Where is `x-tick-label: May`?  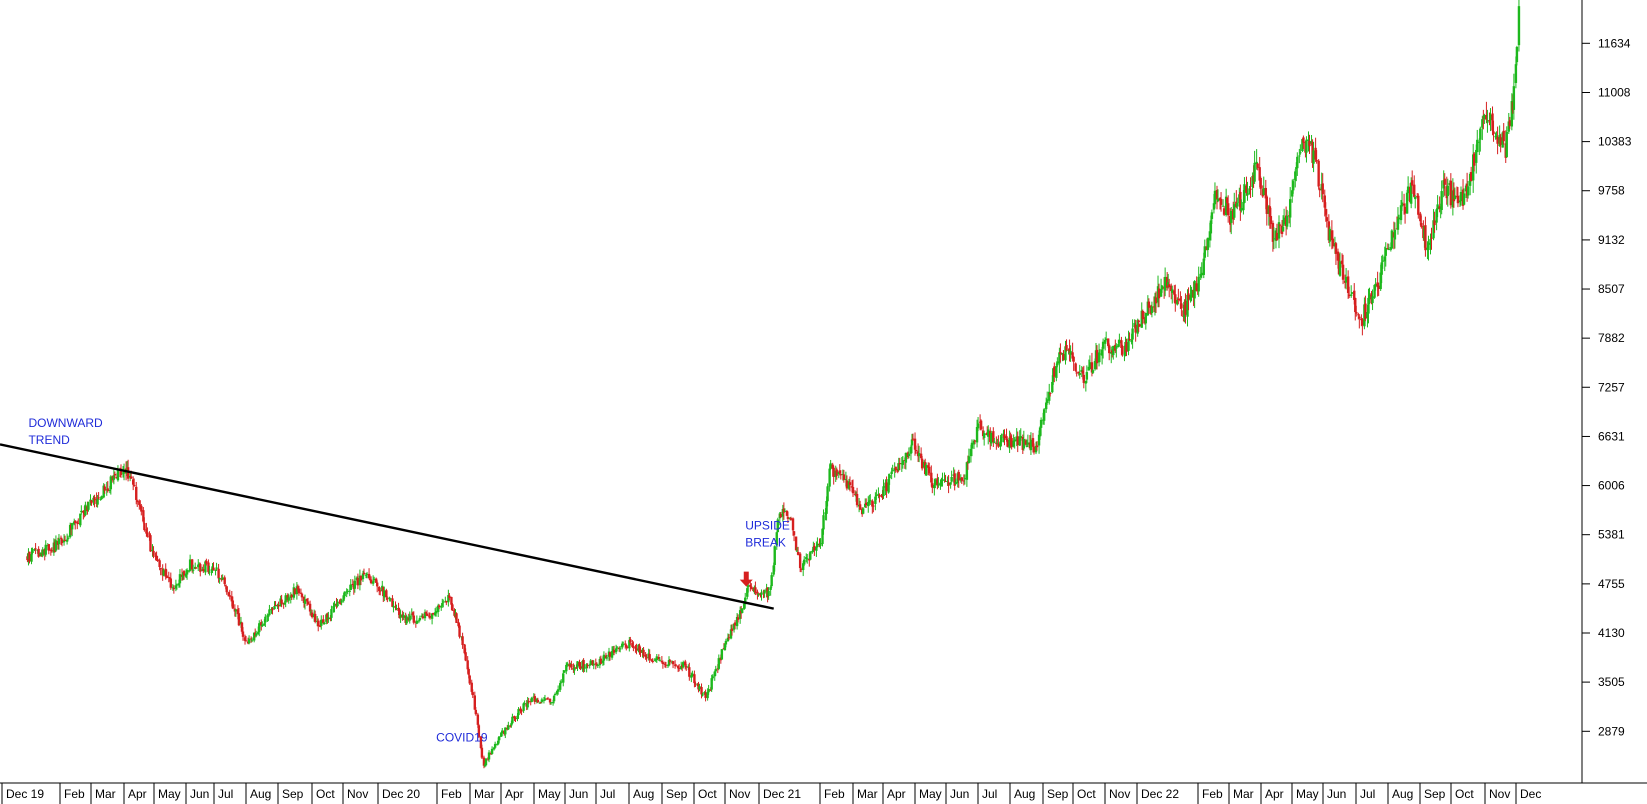
x-tick-label: May is located at coordinates (1307, 794).